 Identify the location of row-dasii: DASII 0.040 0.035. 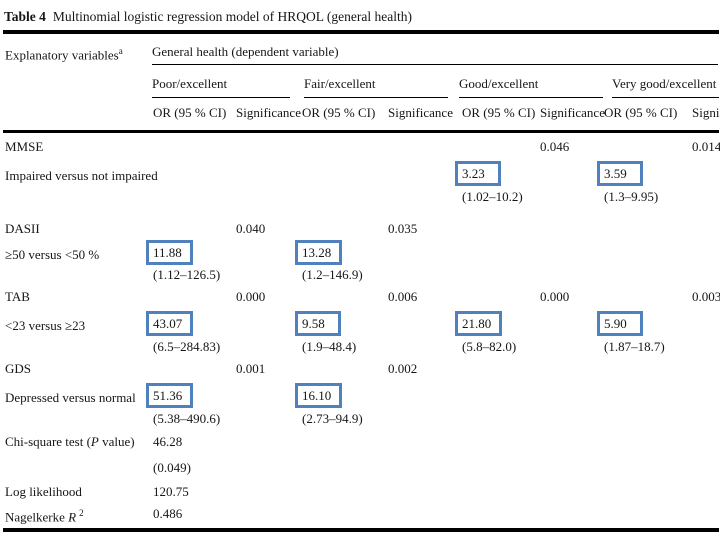
(360, 235).